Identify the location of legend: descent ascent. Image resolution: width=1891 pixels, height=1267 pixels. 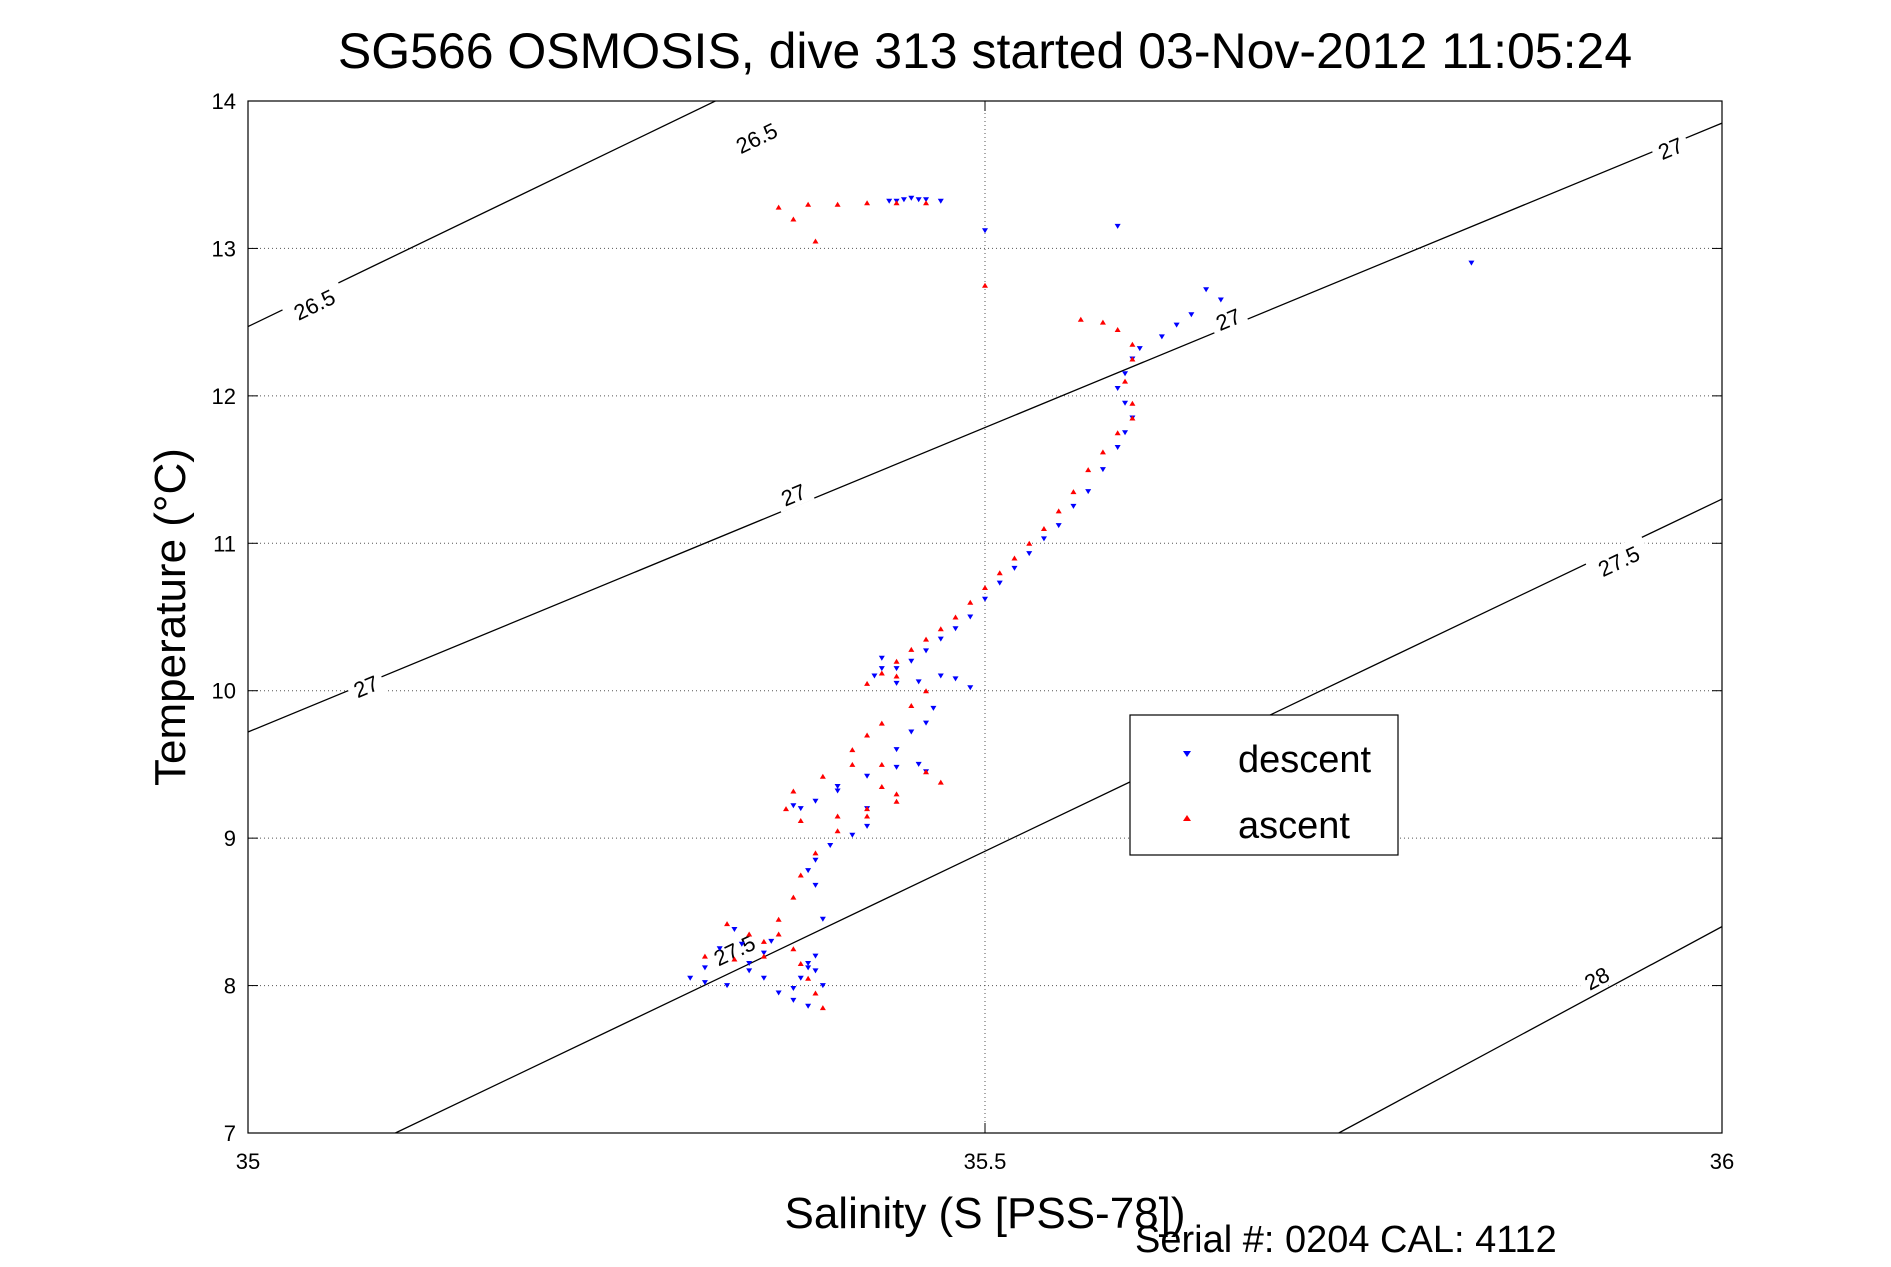
(1264, 785).